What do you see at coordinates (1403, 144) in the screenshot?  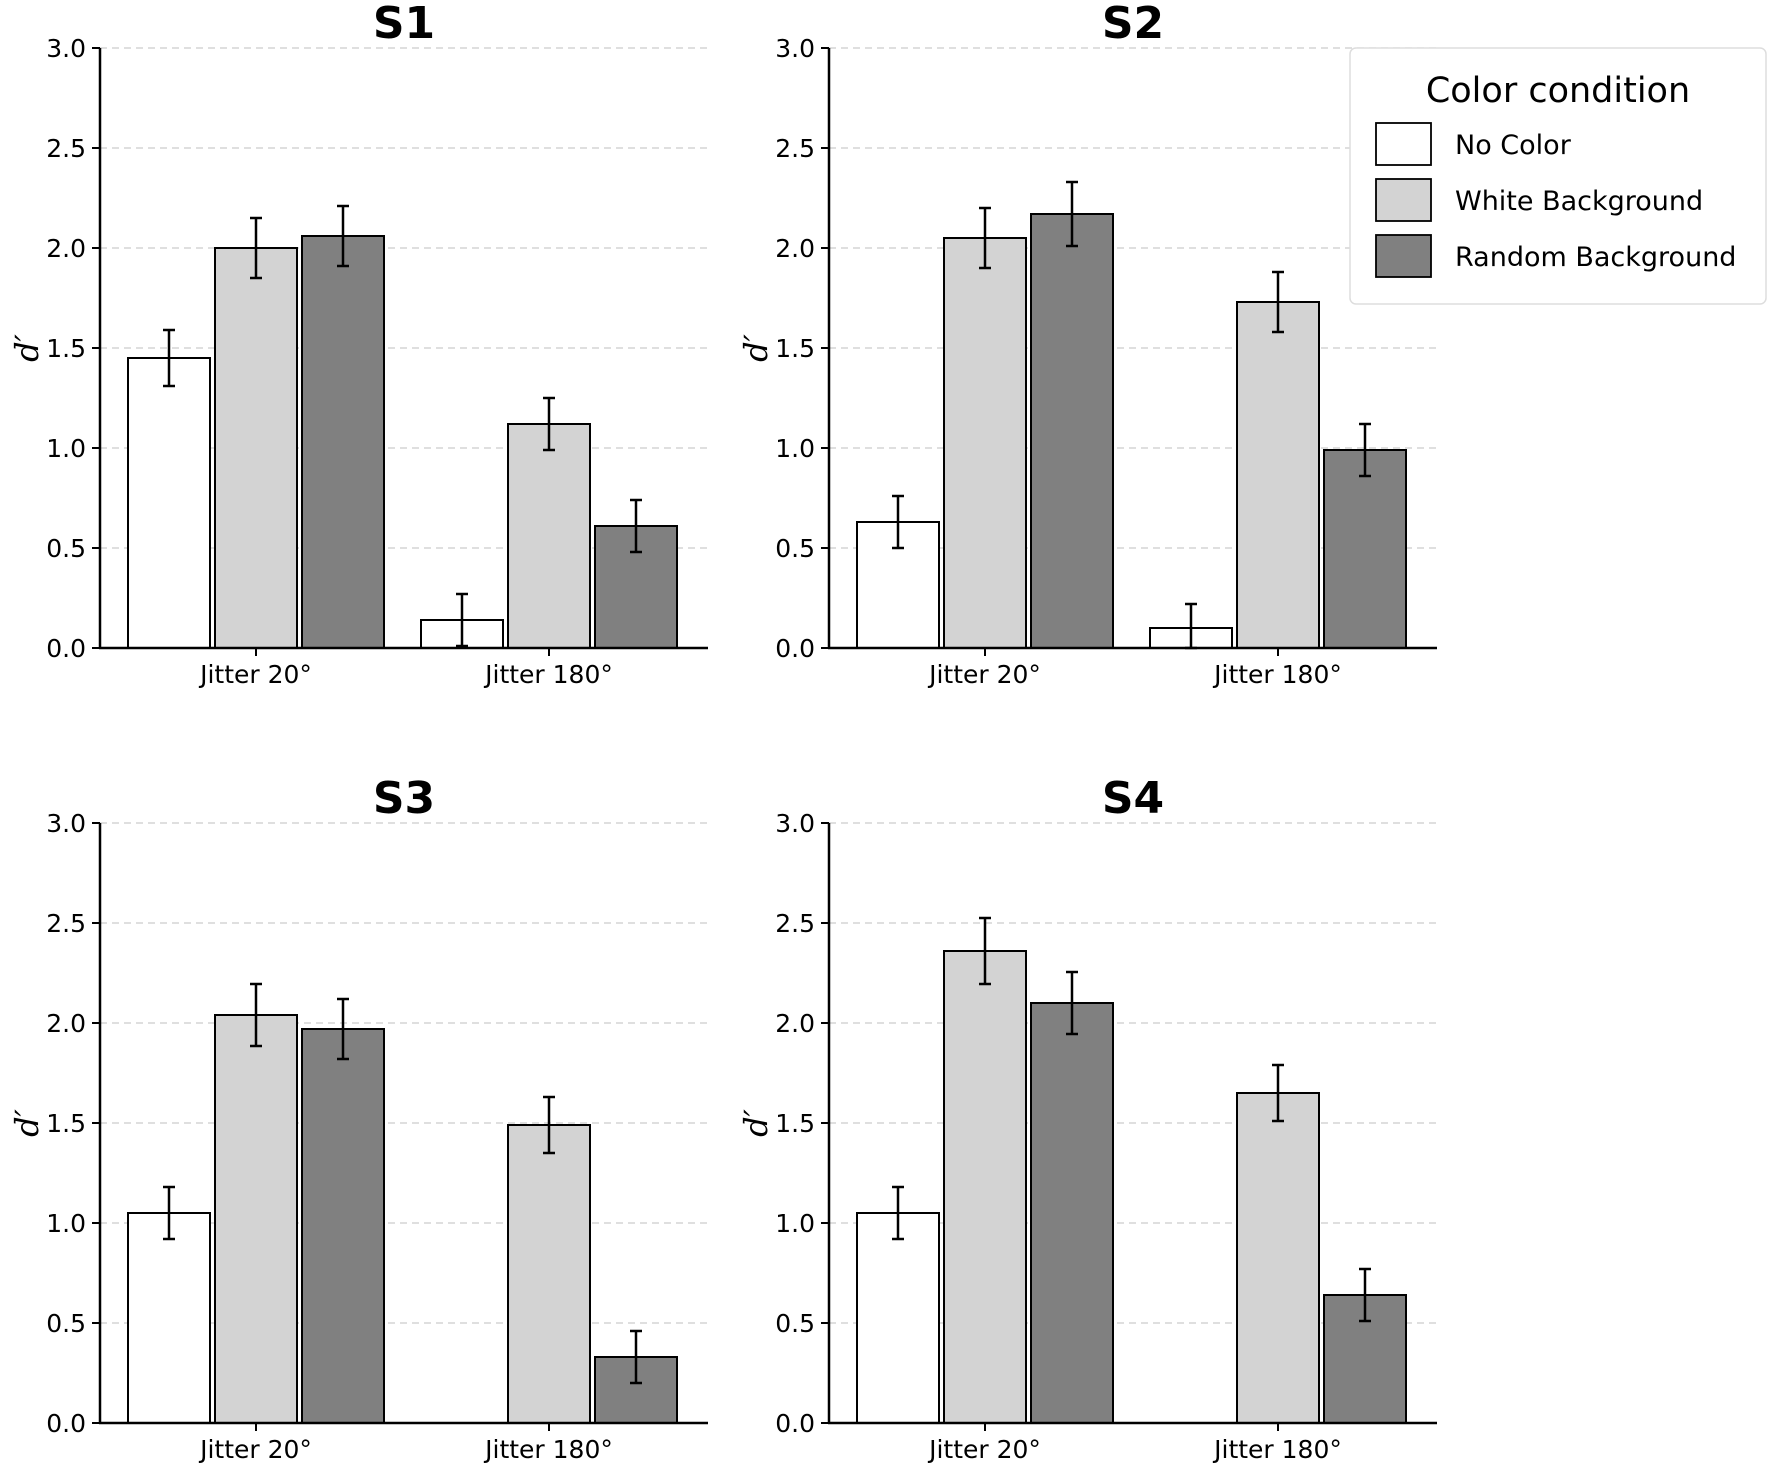 I see `legend-swatch-no-color` at bounding box center [1403, 144].